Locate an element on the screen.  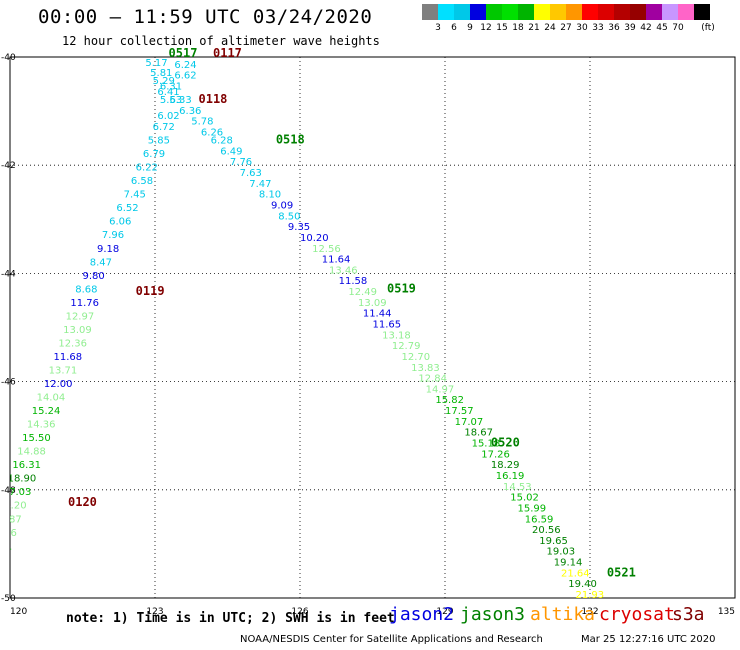
swh-value: 8.10 is located at coordinates (270, 195).